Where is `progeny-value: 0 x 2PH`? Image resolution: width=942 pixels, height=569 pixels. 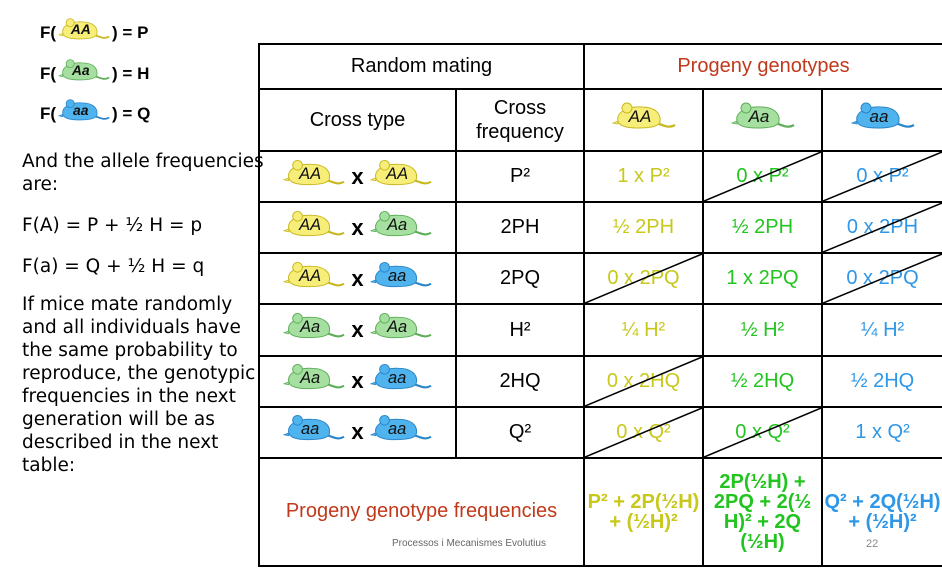
progeny-value: 0 x 2PH is located at coordinates (882, 227).